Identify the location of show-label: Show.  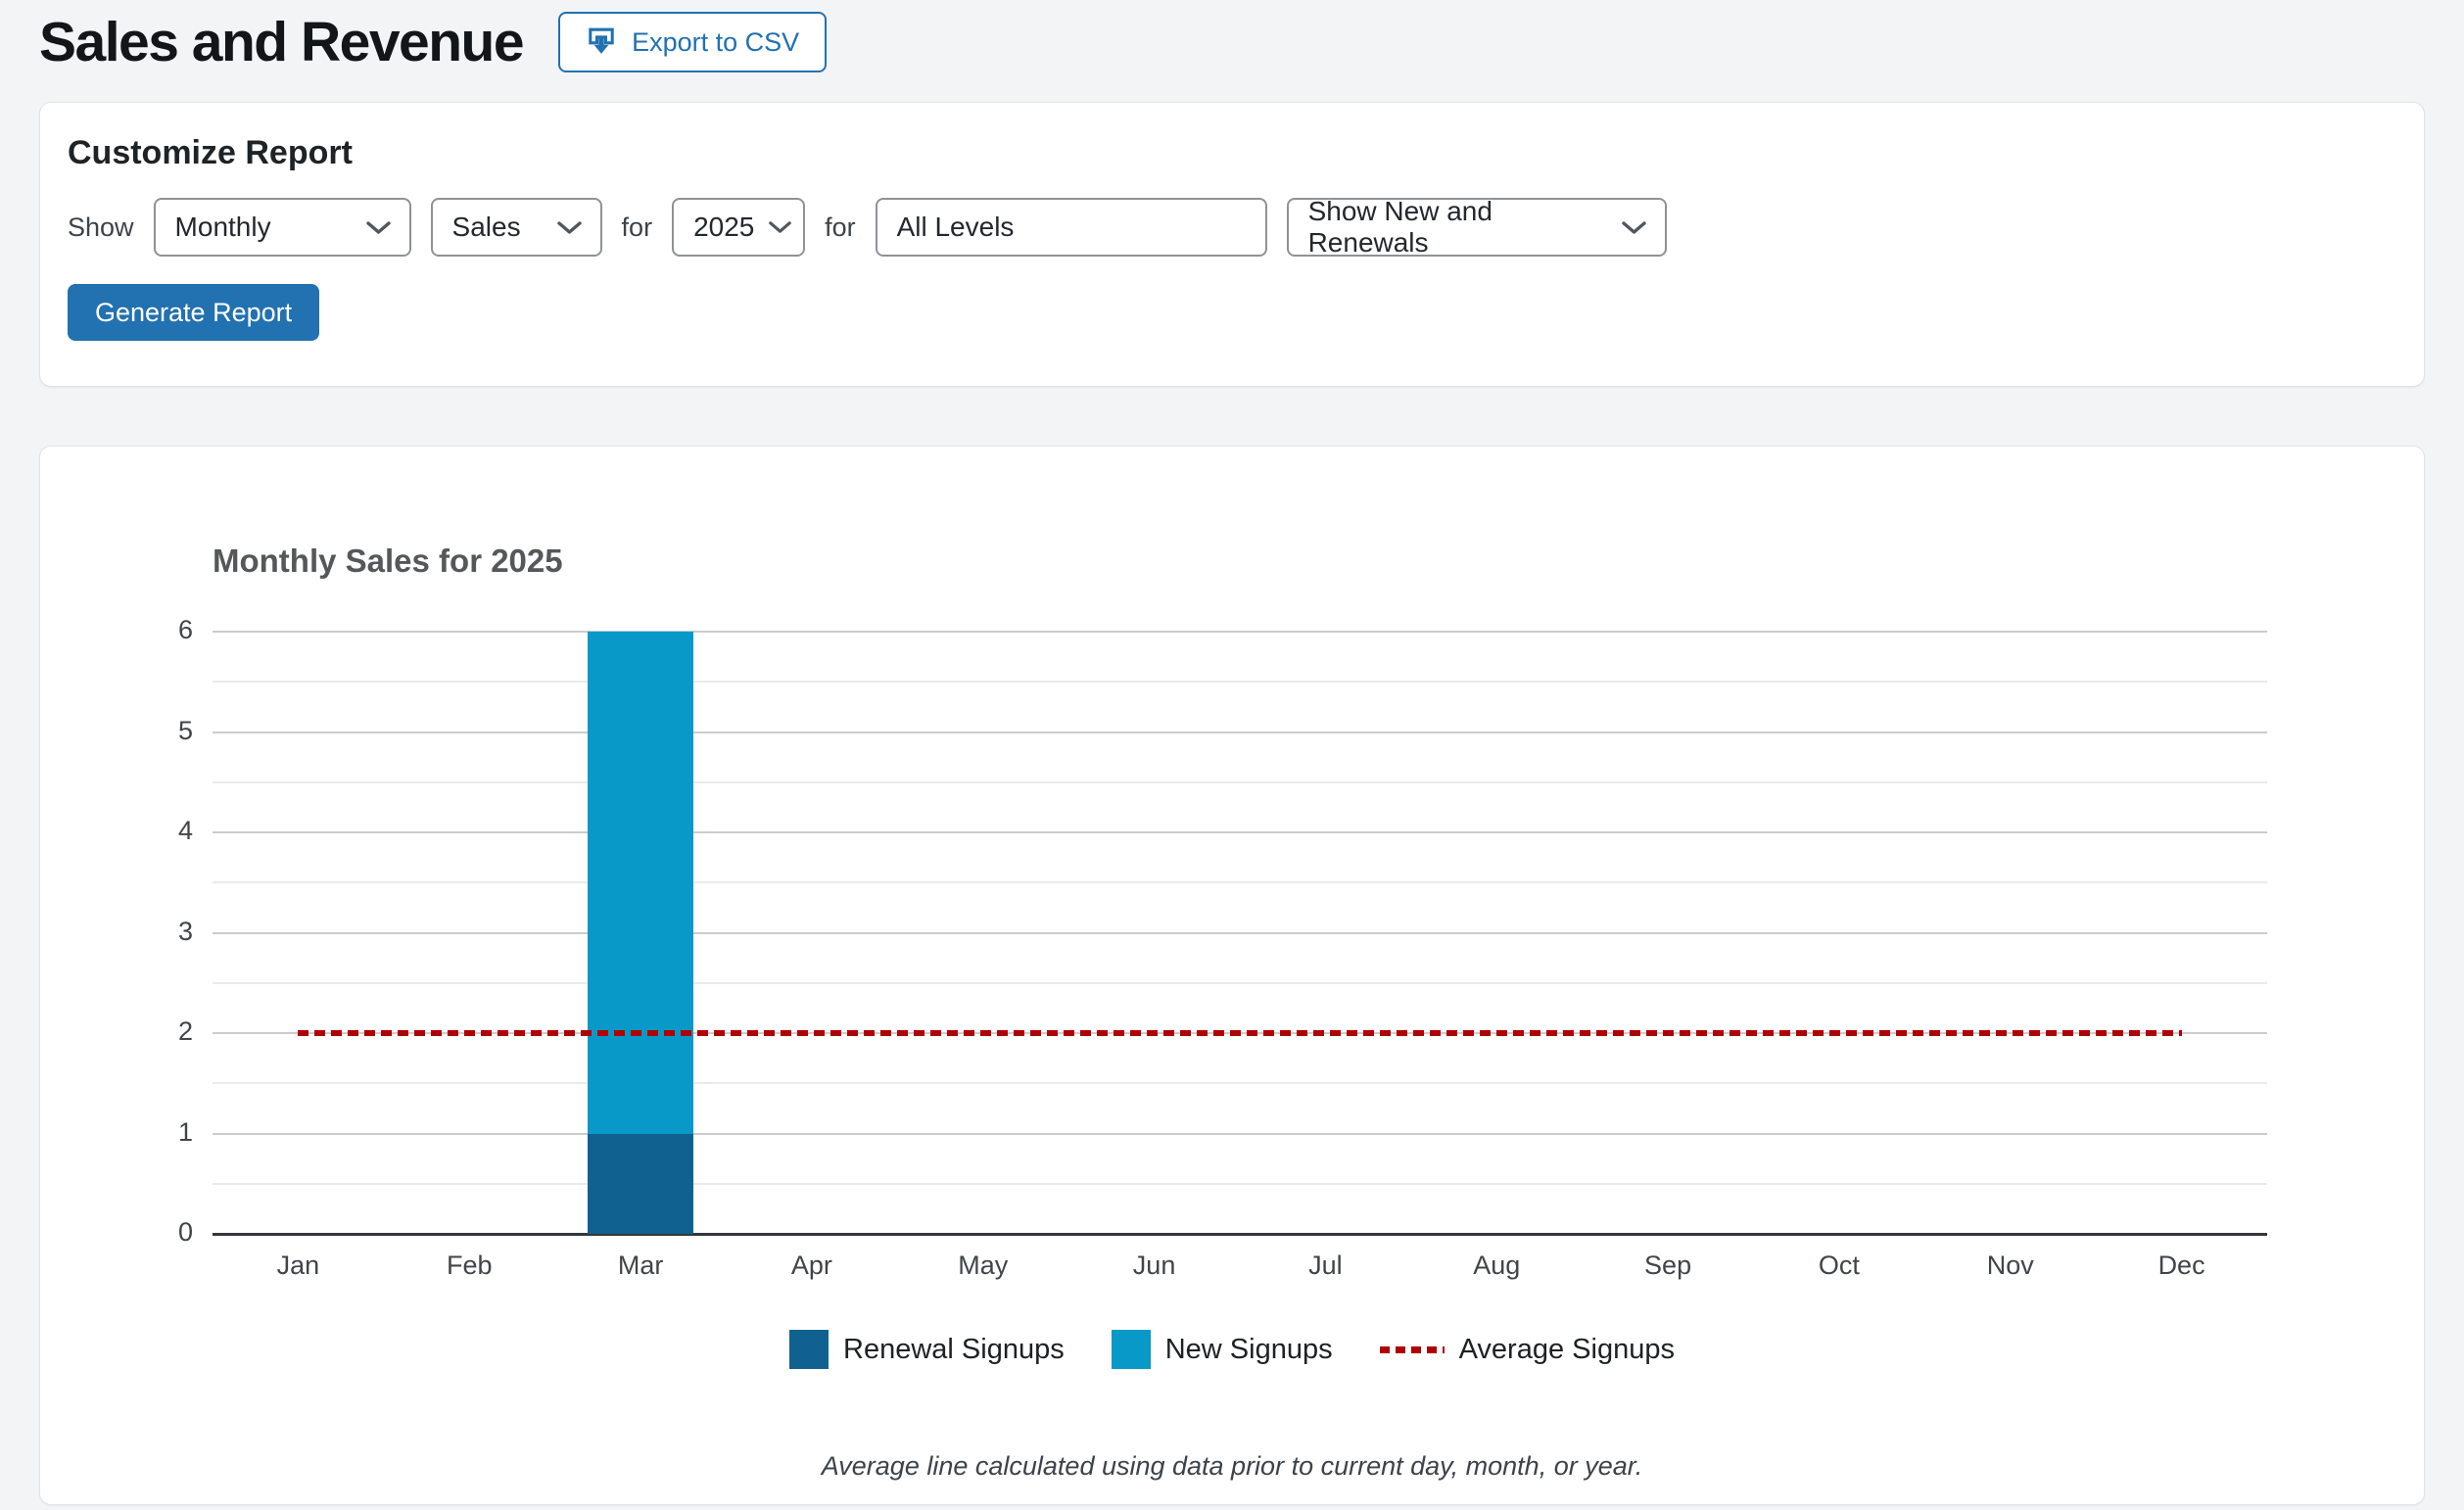
(101, 227).